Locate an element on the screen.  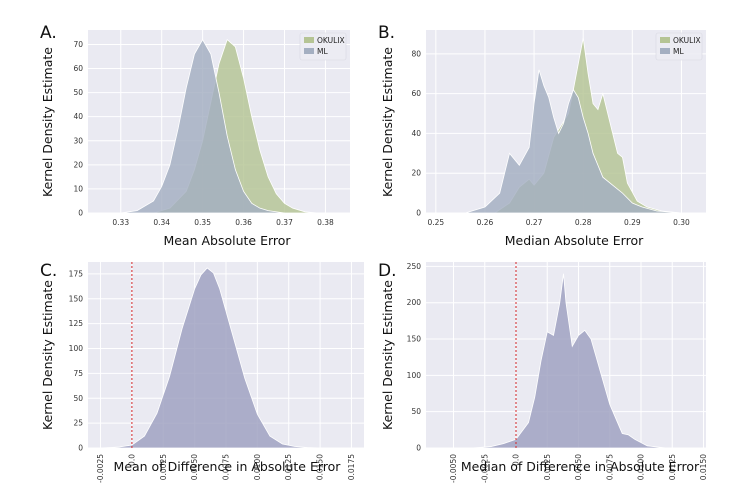
x-tick-label: 0.25 is located at coordinates (435, 222).